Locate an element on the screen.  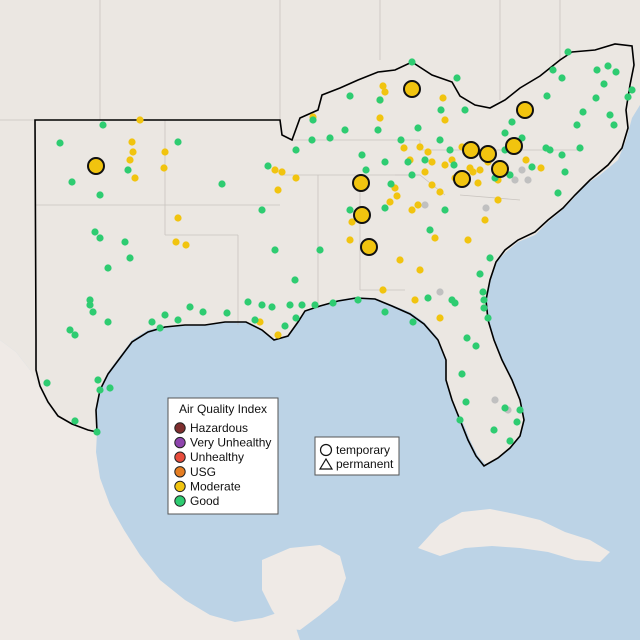
yucatan-peninsula is located at coordinates (304, 587).